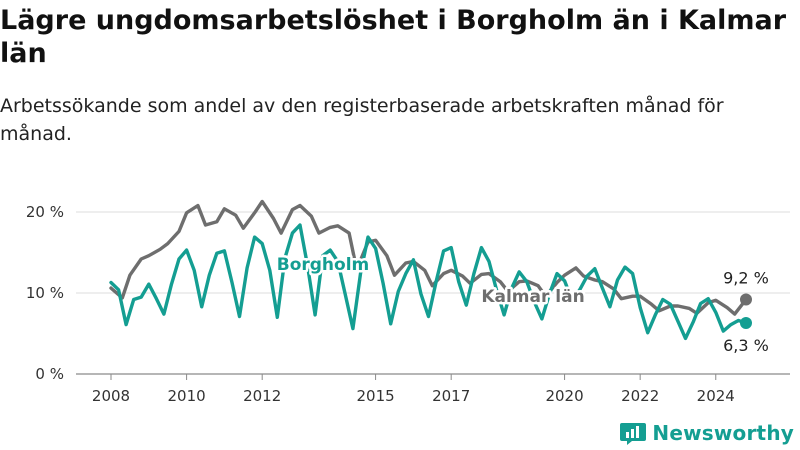  I want to click on series-labels: 9,2 % Kalmar län 6,3 % Borgholm, so click(521, 304).